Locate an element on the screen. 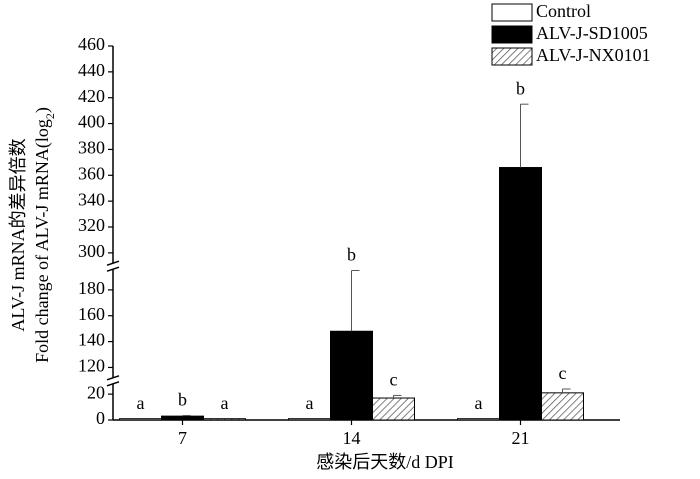 This screenshot has height=479, width=700. y-tick-label: 380 is located at coordinates (91, 148).